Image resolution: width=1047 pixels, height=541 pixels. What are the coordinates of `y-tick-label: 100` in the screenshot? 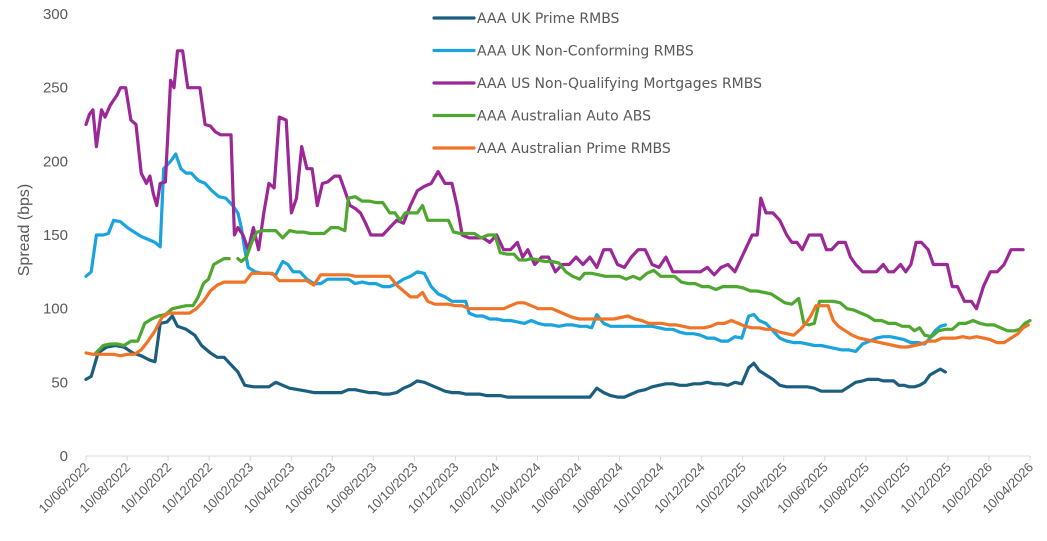 It's located at (55, 309).